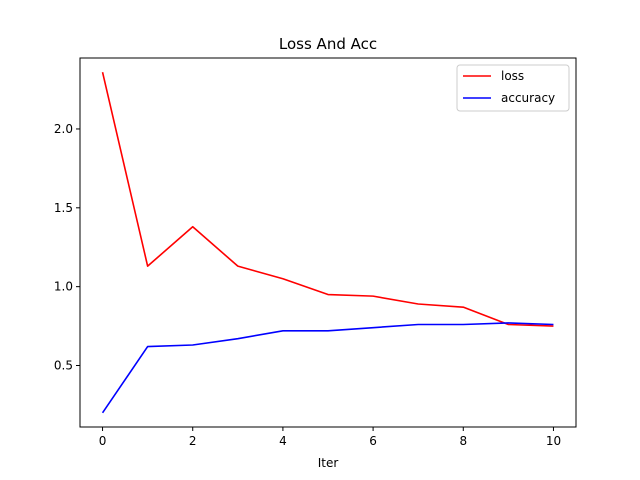 The height and width of the screenshot is (480, 640). Describe the element at coordinates (63, 208) in the screenshot. I see `y-tick-label: 1.5` at that location.